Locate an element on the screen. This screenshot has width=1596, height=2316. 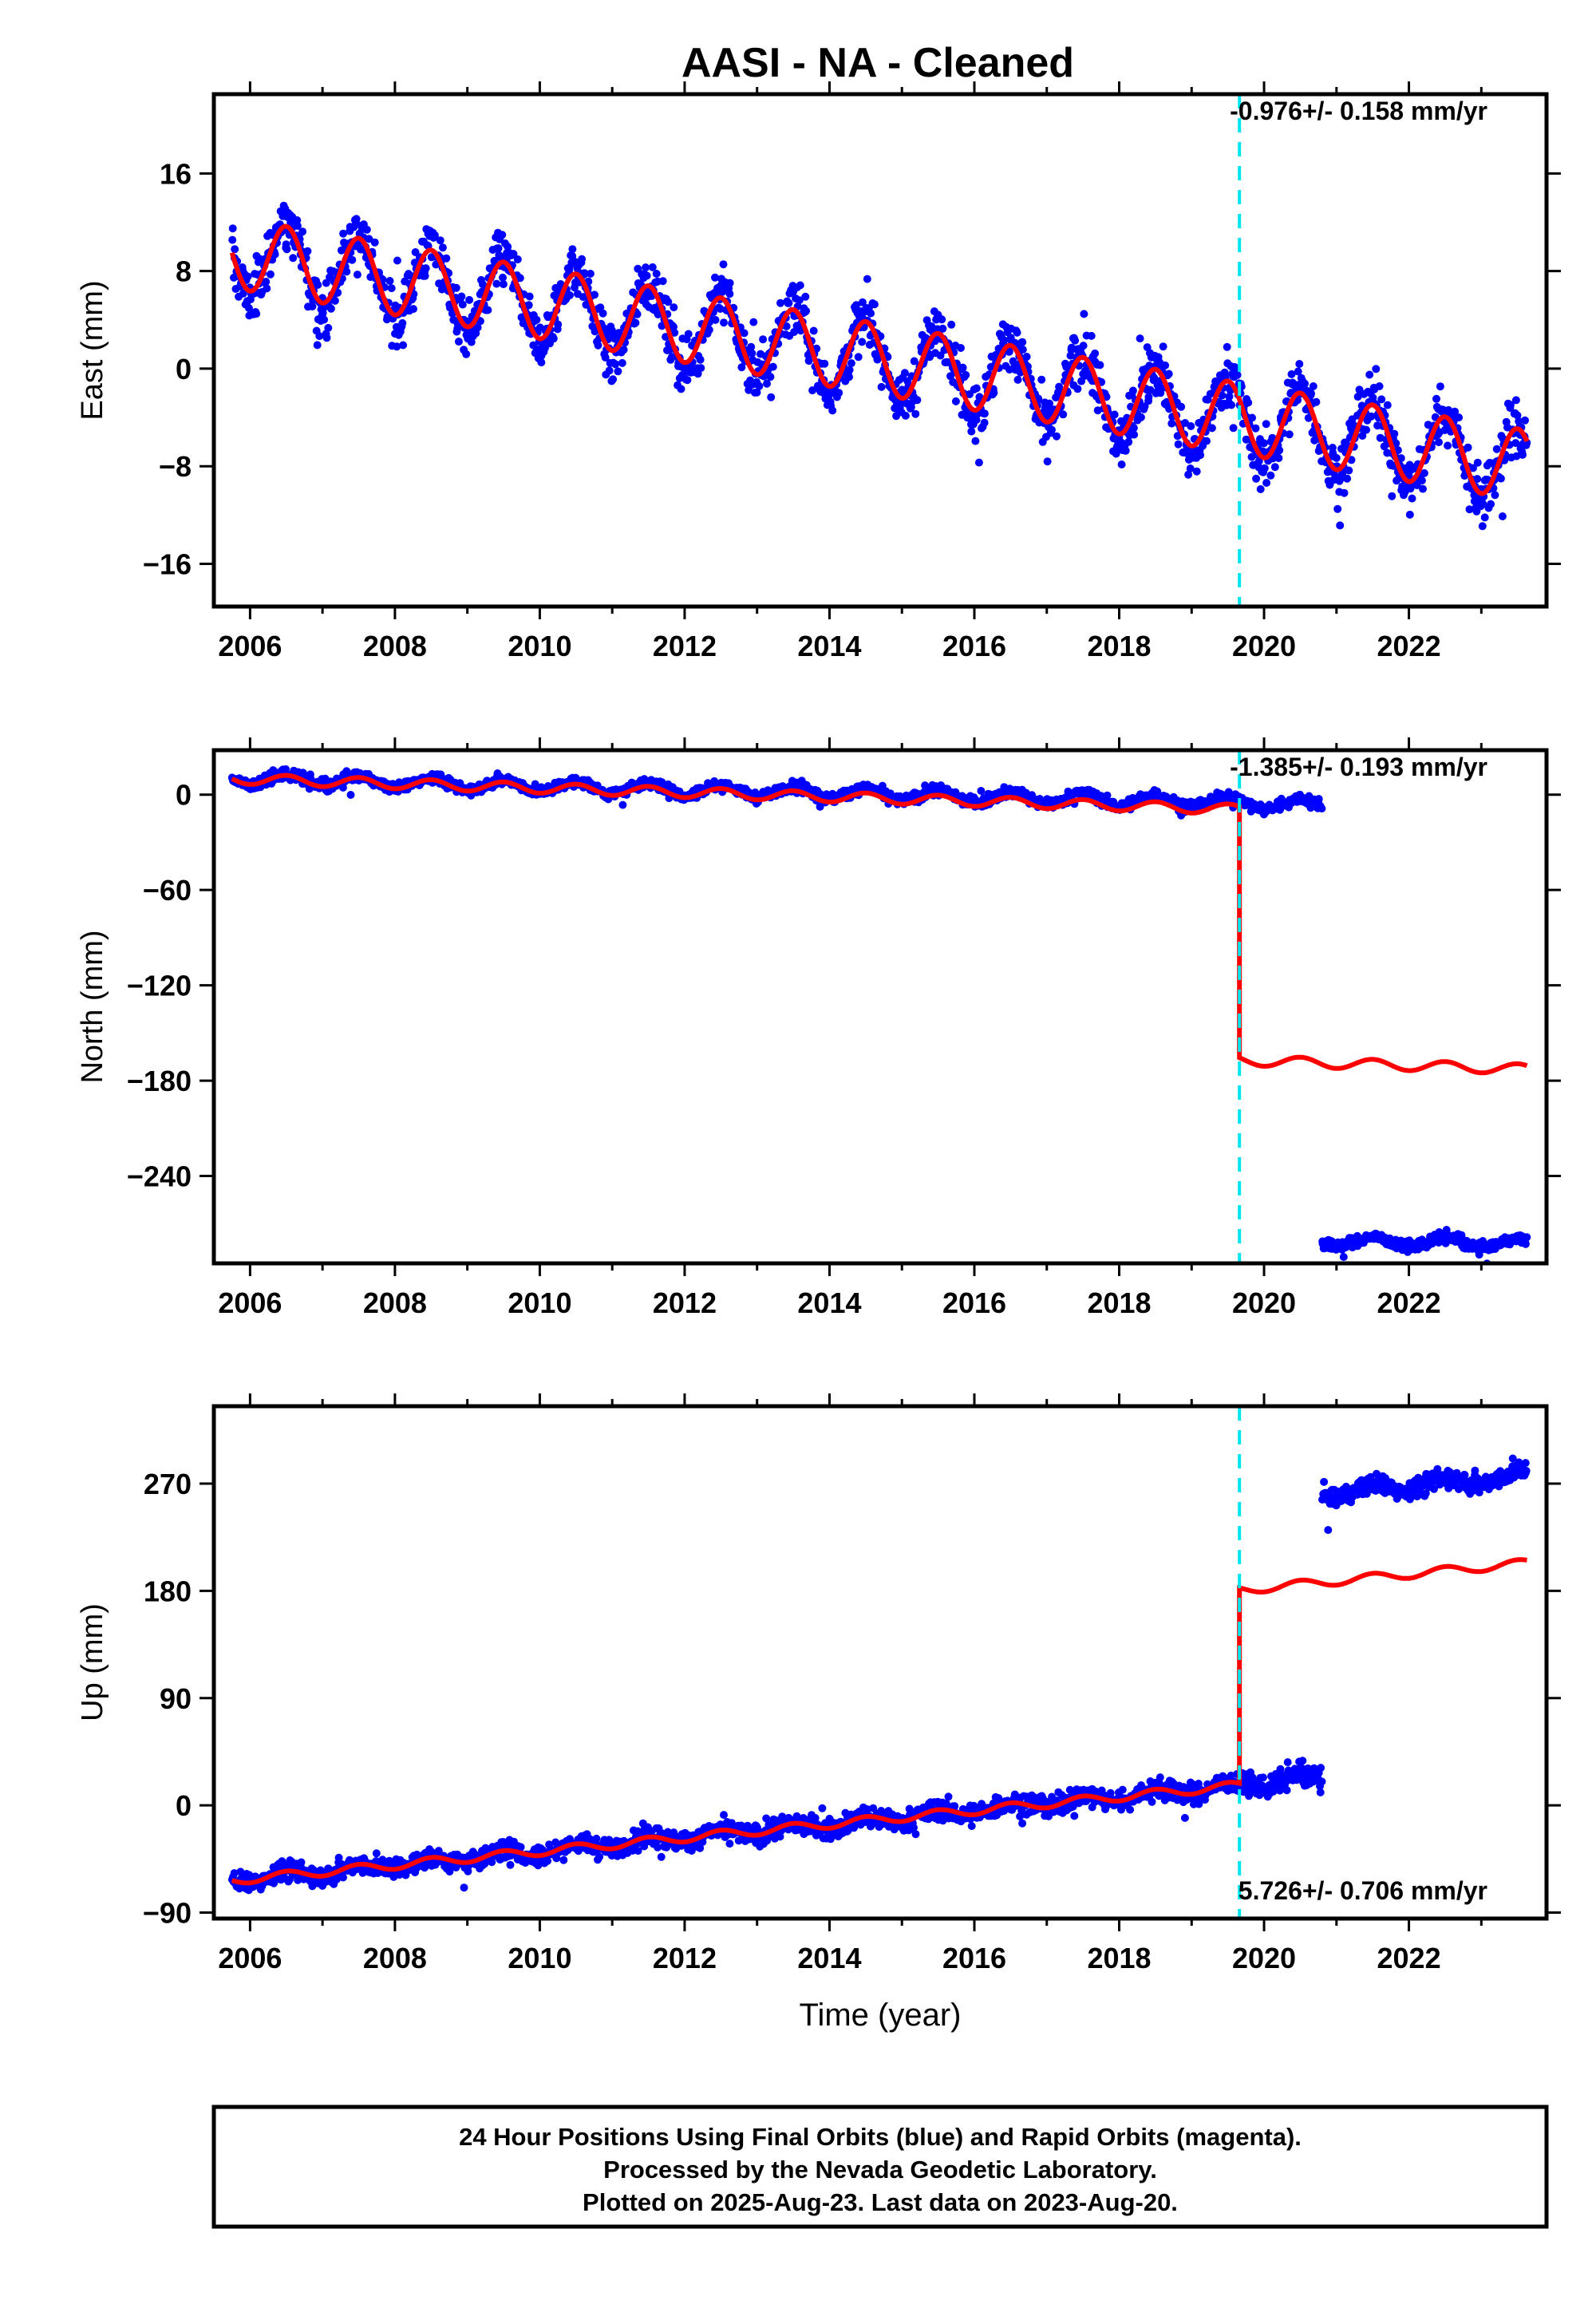
y-tick-label: −16 is located at coordinates (167, 564).